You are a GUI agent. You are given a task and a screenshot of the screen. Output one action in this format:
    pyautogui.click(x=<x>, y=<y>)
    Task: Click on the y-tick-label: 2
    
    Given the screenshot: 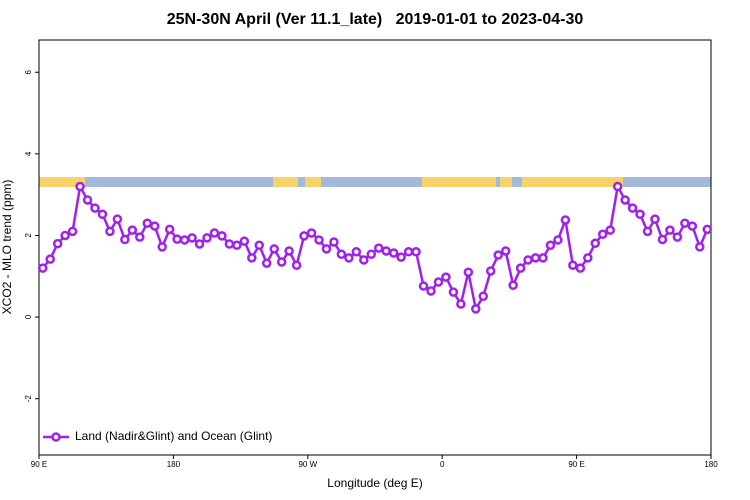 What is the action you would take?
    pyautogui.click(x=28, y=235)
    